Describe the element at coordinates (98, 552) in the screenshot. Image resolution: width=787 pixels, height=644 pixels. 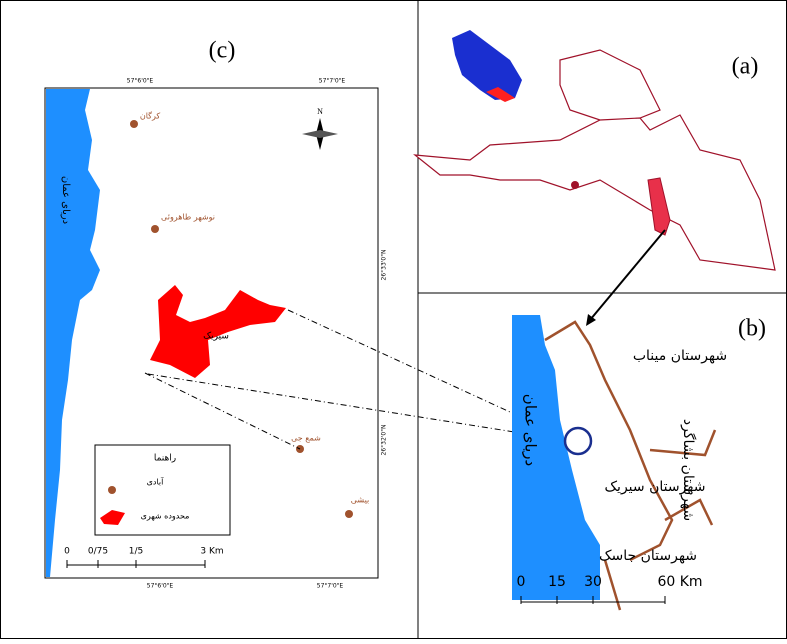
I see `scale-label: 0/75` at that location.